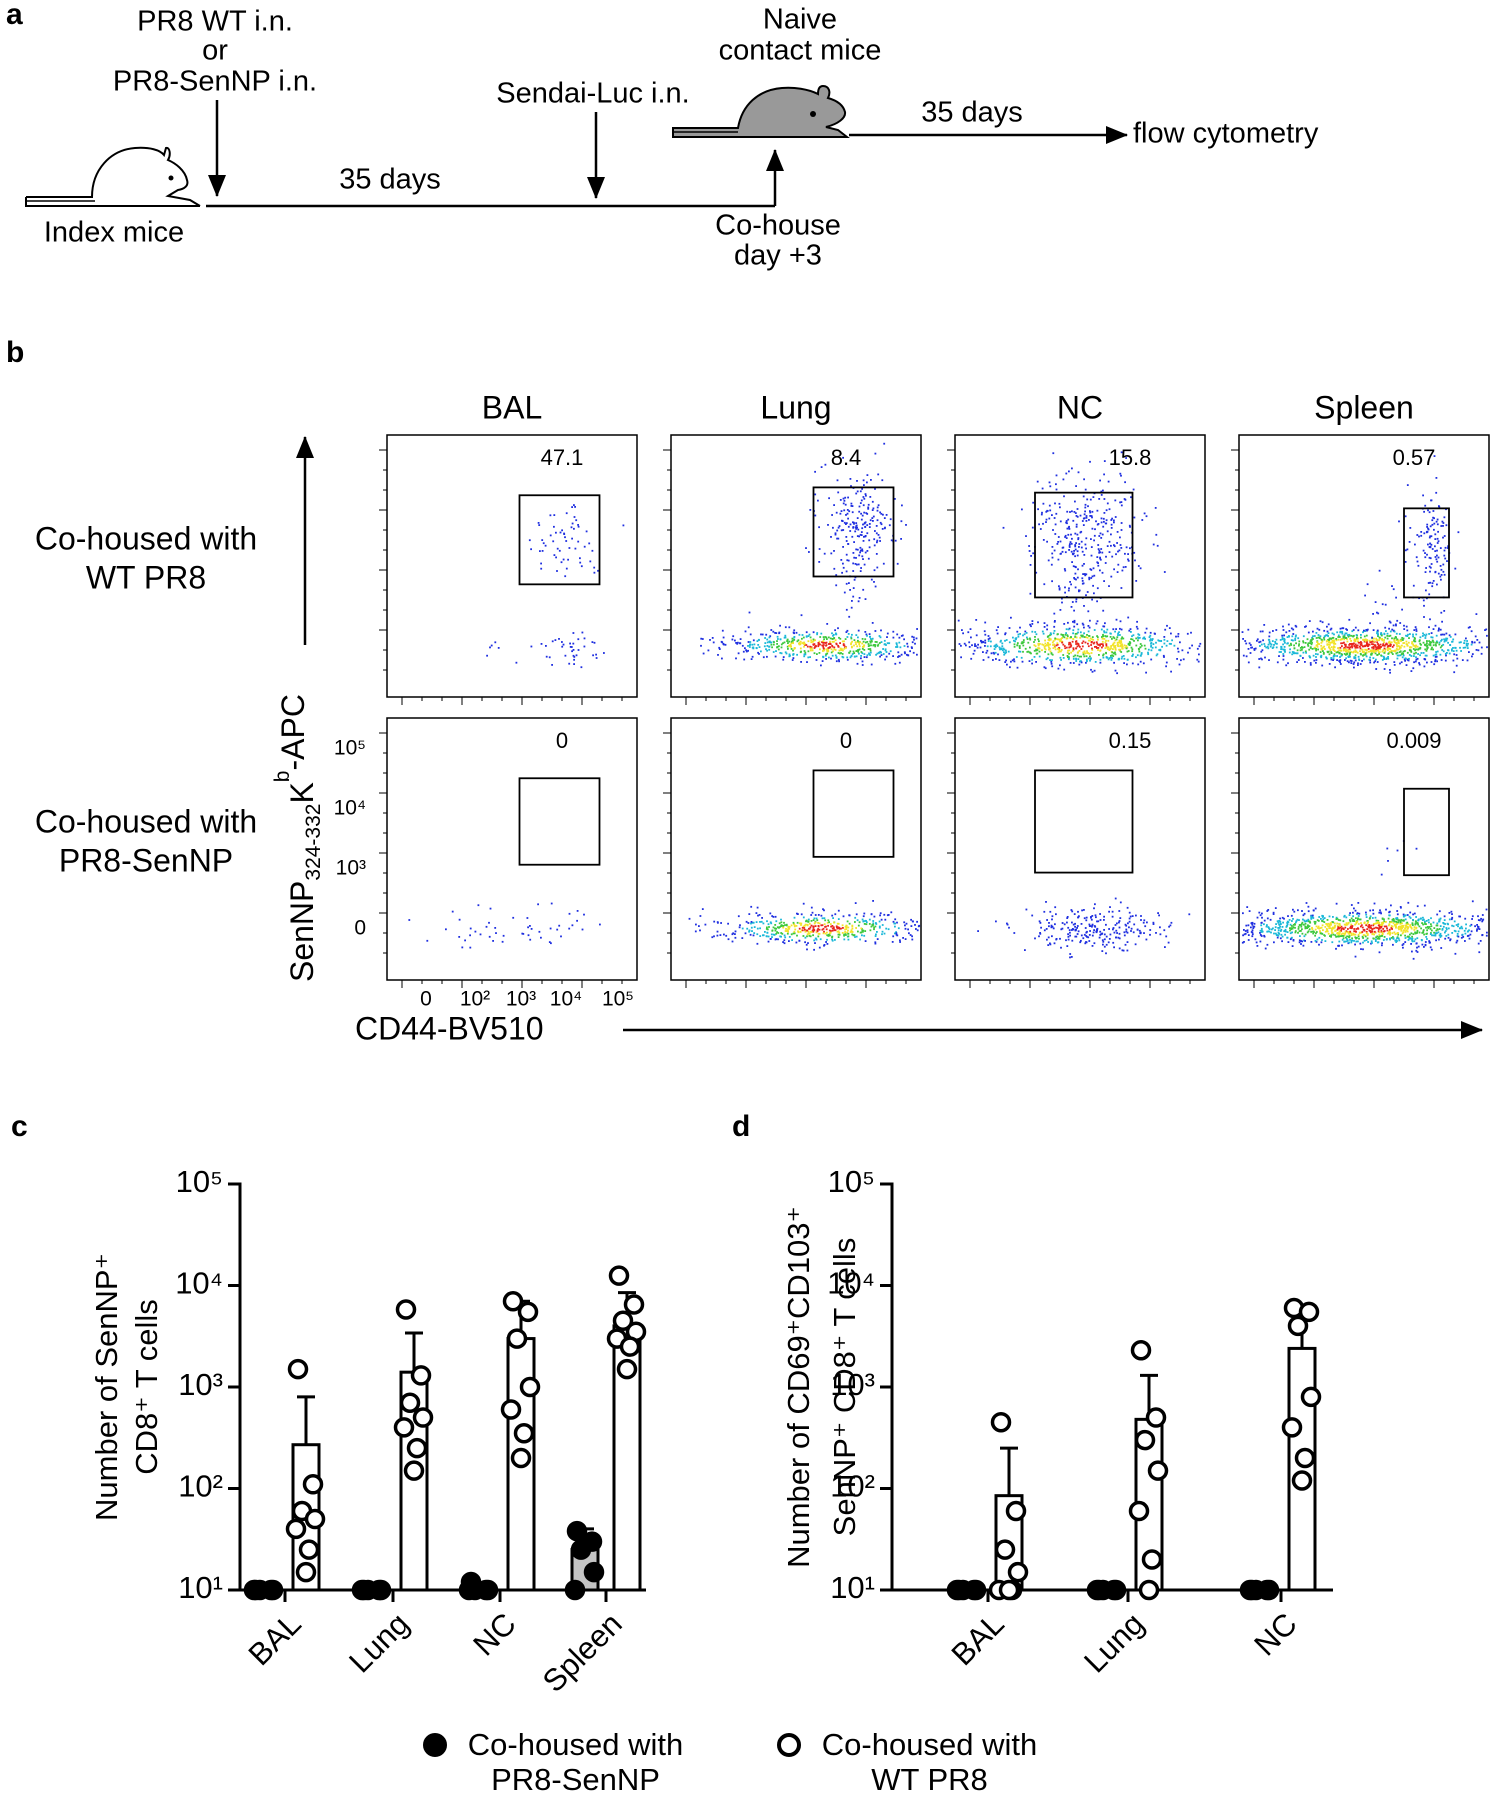  I want to click on panel-letter: d, so click(741, 1126).